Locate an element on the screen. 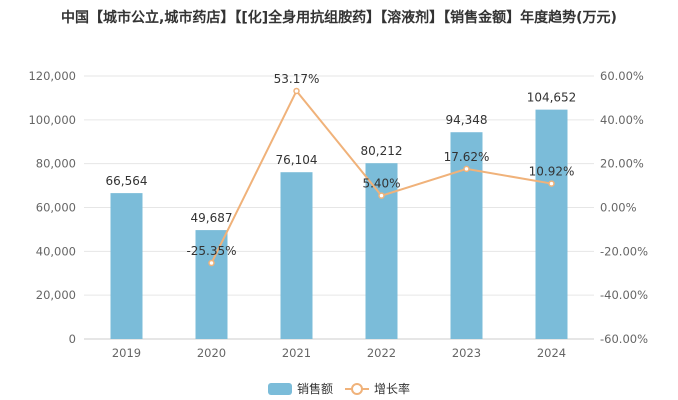  left-axis-tick: 80,000 is located at coordinates (56, 164).